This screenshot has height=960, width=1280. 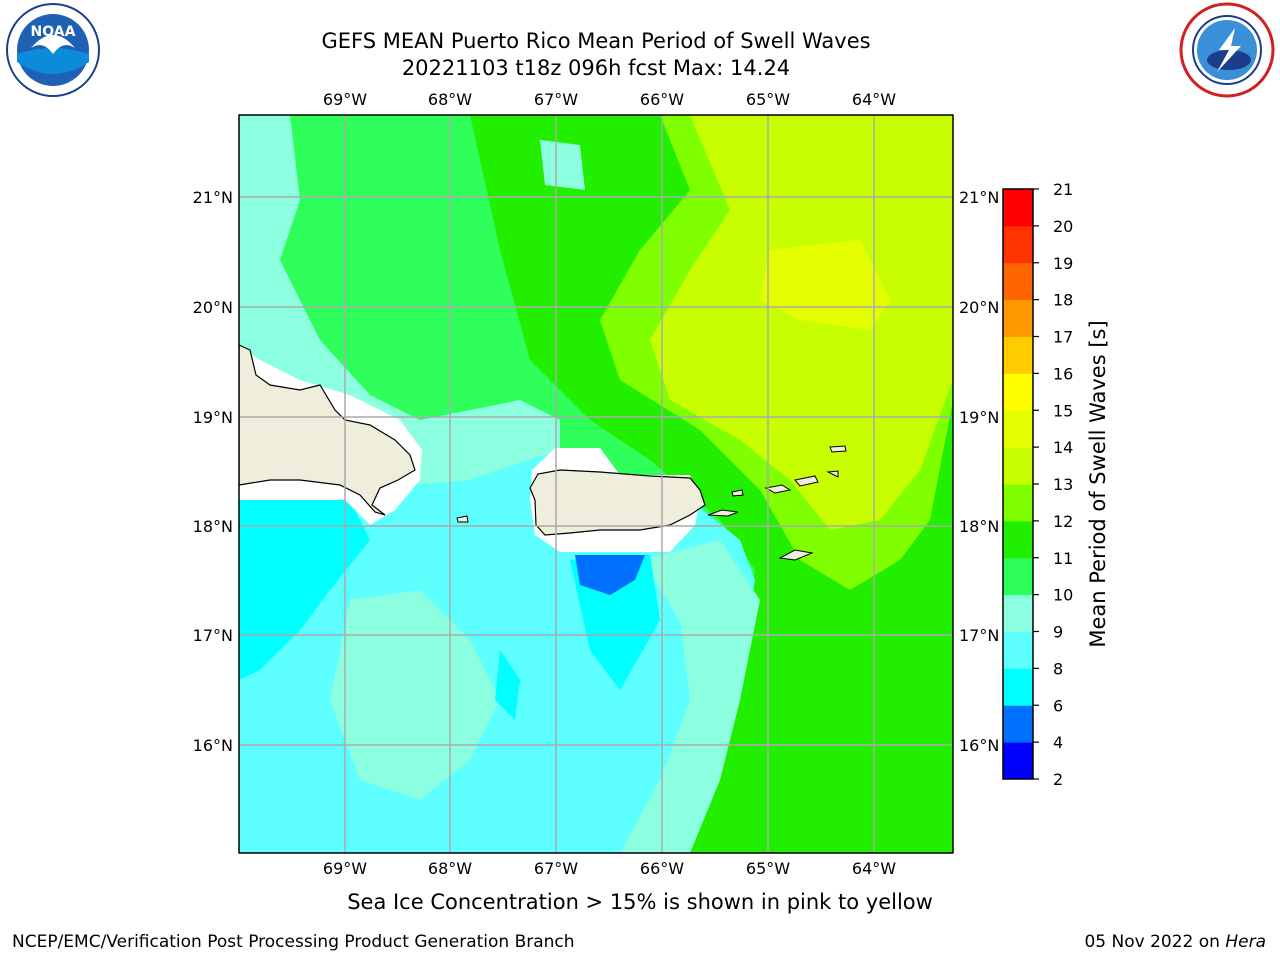 I want to click on colorbar-ticks: 2 4 6 8 9 10 11 12 13 14 15 16 17 18 19 20 21, so click(x=1053, y=484).